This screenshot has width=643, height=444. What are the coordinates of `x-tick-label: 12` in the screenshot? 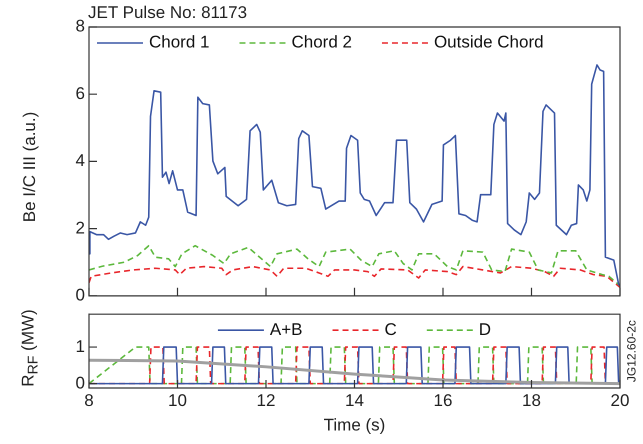 It's located at (266, 400).